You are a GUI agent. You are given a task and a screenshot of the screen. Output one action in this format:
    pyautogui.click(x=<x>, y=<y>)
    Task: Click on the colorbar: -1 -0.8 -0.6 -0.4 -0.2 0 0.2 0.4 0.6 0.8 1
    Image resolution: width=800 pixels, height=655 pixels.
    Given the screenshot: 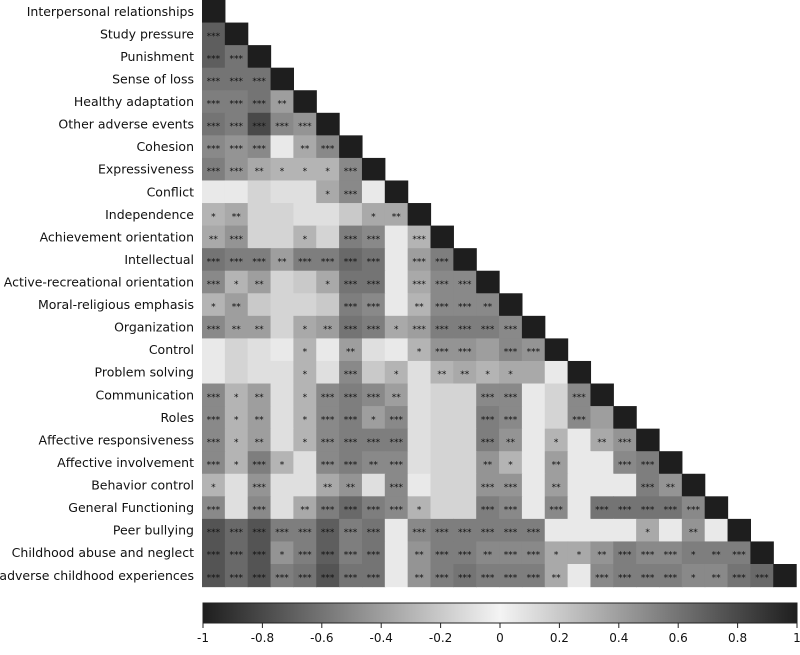 What is the action you would take?
    pyautogui.click(x=498, y=623)
    